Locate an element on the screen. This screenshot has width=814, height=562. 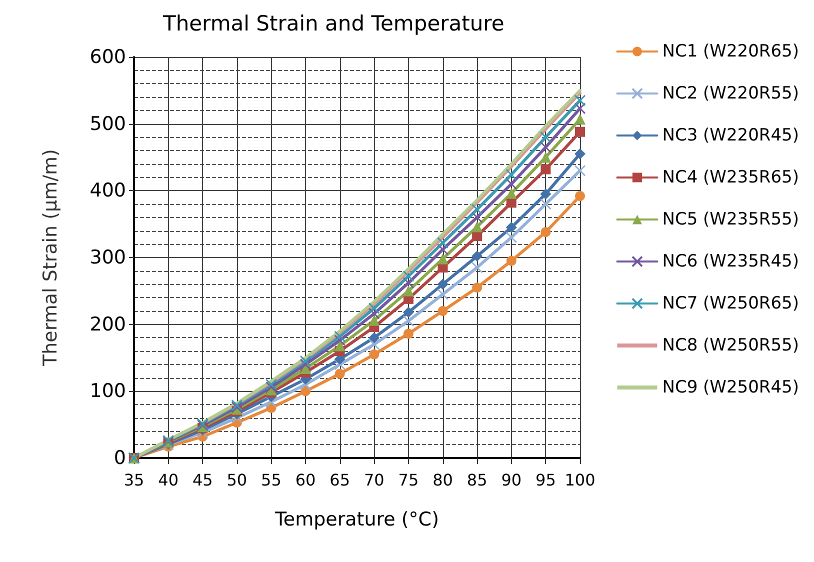
x-tick-label: 65 is located at coordinates (340, 480).